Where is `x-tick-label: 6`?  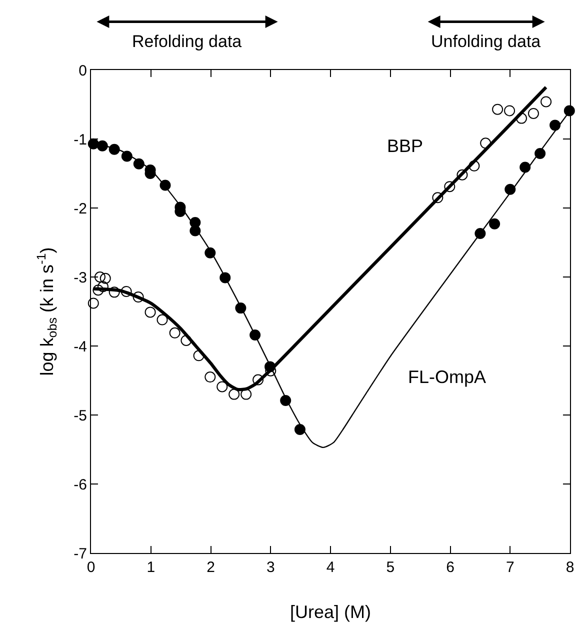
x-tick-label: 6 is located at coordinates (450, 567).